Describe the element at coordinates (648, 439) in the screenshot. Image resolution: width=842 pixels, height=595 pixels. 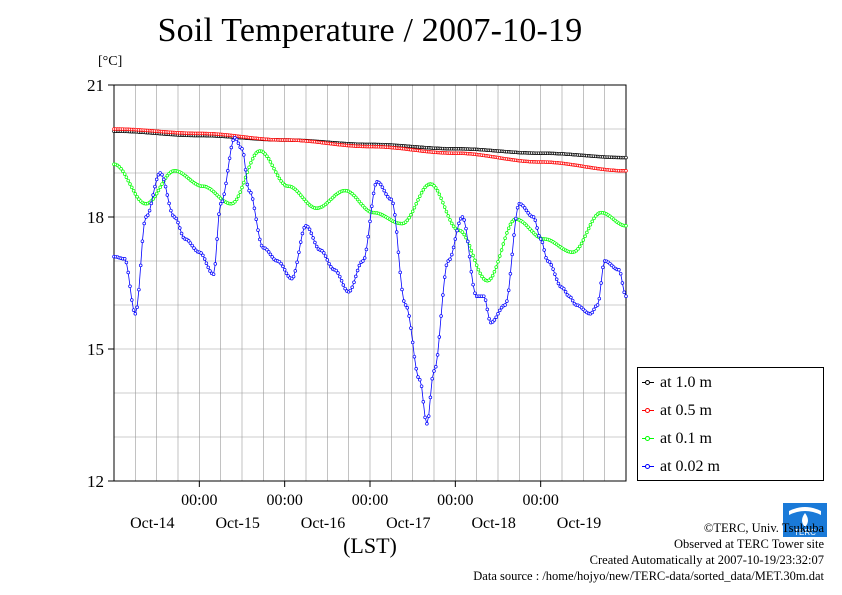
I see `legend-swatch-01m` at that location.